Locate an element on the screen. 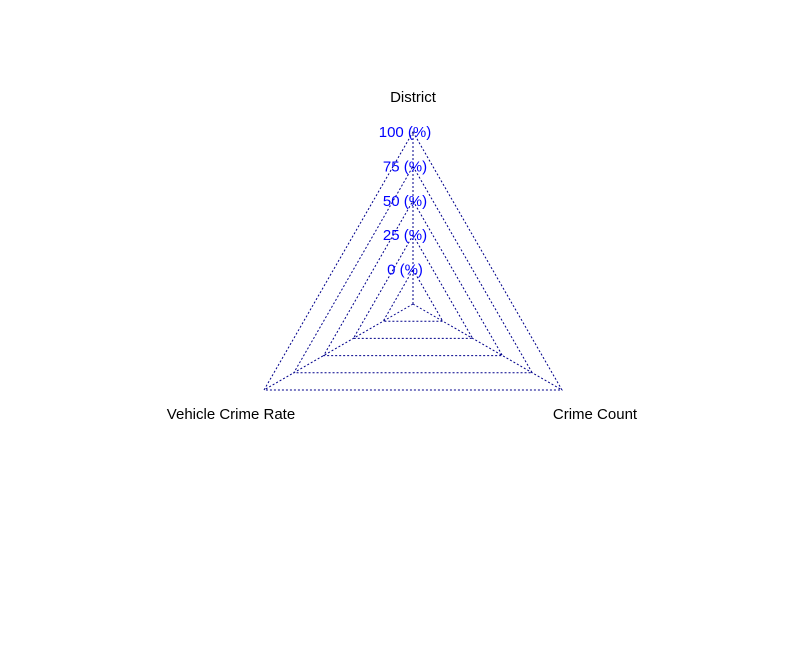 Image resolution: width=789 pixels, height=660 pixels. axis-label-district: District is located at coordinates (413, 97).